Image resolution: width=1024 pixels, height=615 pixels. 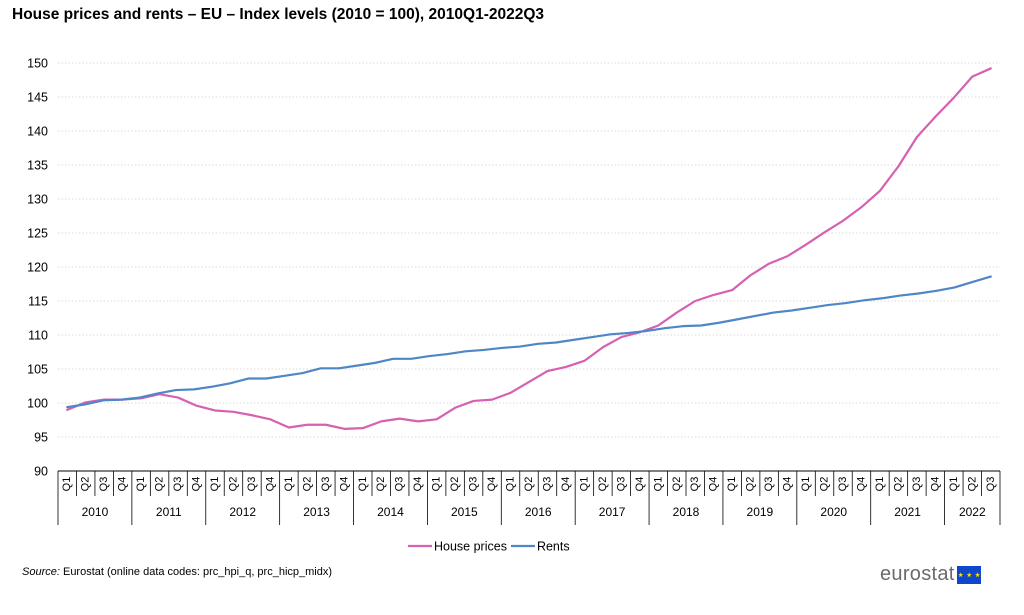 What do you see at coordinates (37, 166) in the screenshot?
I see `y-tick-label: 135` at bounding box center [37, 166].